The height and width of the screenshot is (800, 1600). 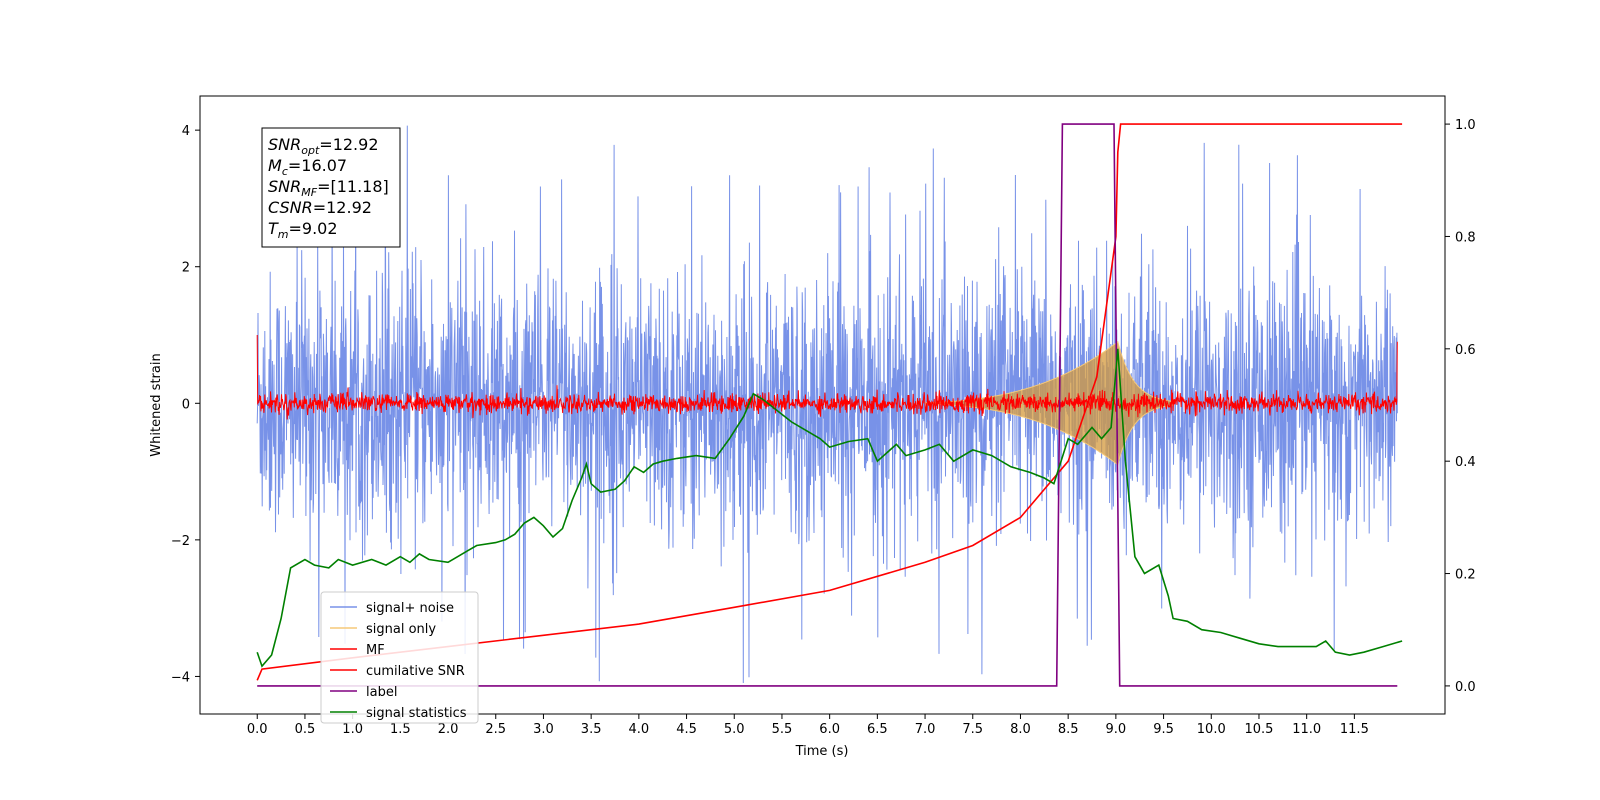 What do you see at coordinates (543, 729) in the screenshot?
I see `x-tick-label: 3.0` at bounding box center [543, 729].